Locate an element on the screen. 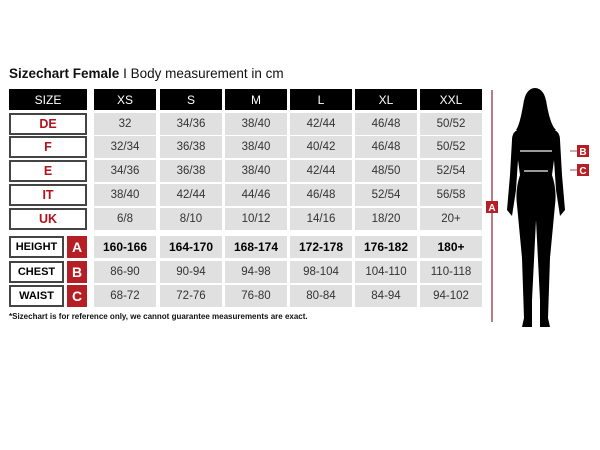 The image size is (600, 450). system-label: IT is located at coordinates (48, 195).